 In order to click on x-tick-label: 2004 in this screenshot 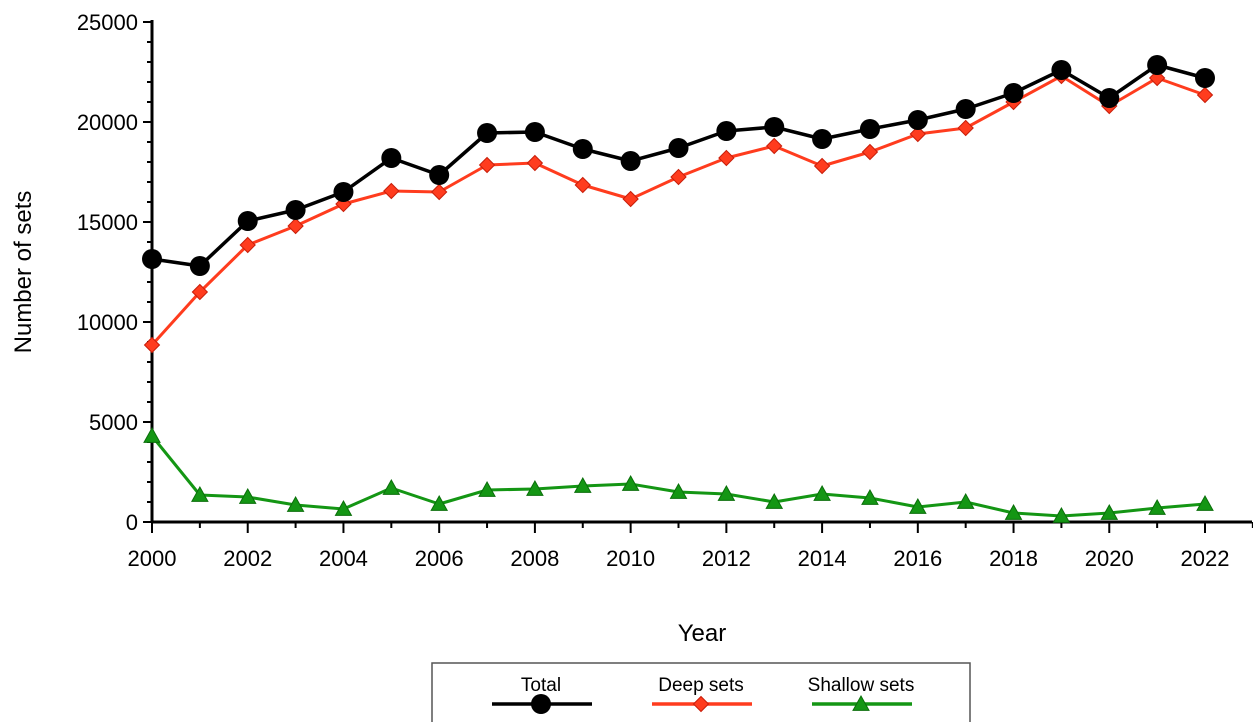, I will do `click(343, 558)`.